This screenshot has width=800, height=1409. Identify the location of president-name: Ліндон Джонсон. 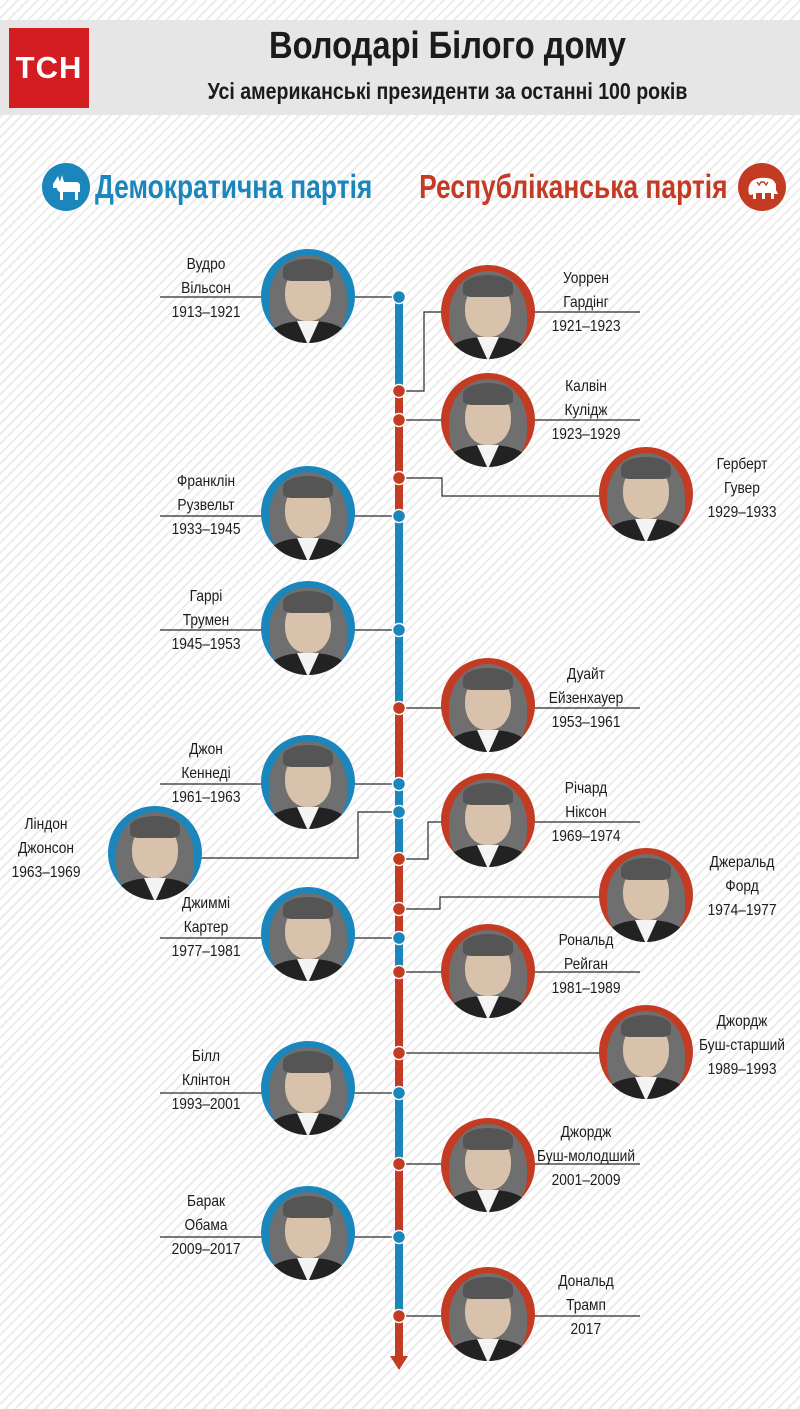
(46, 836).